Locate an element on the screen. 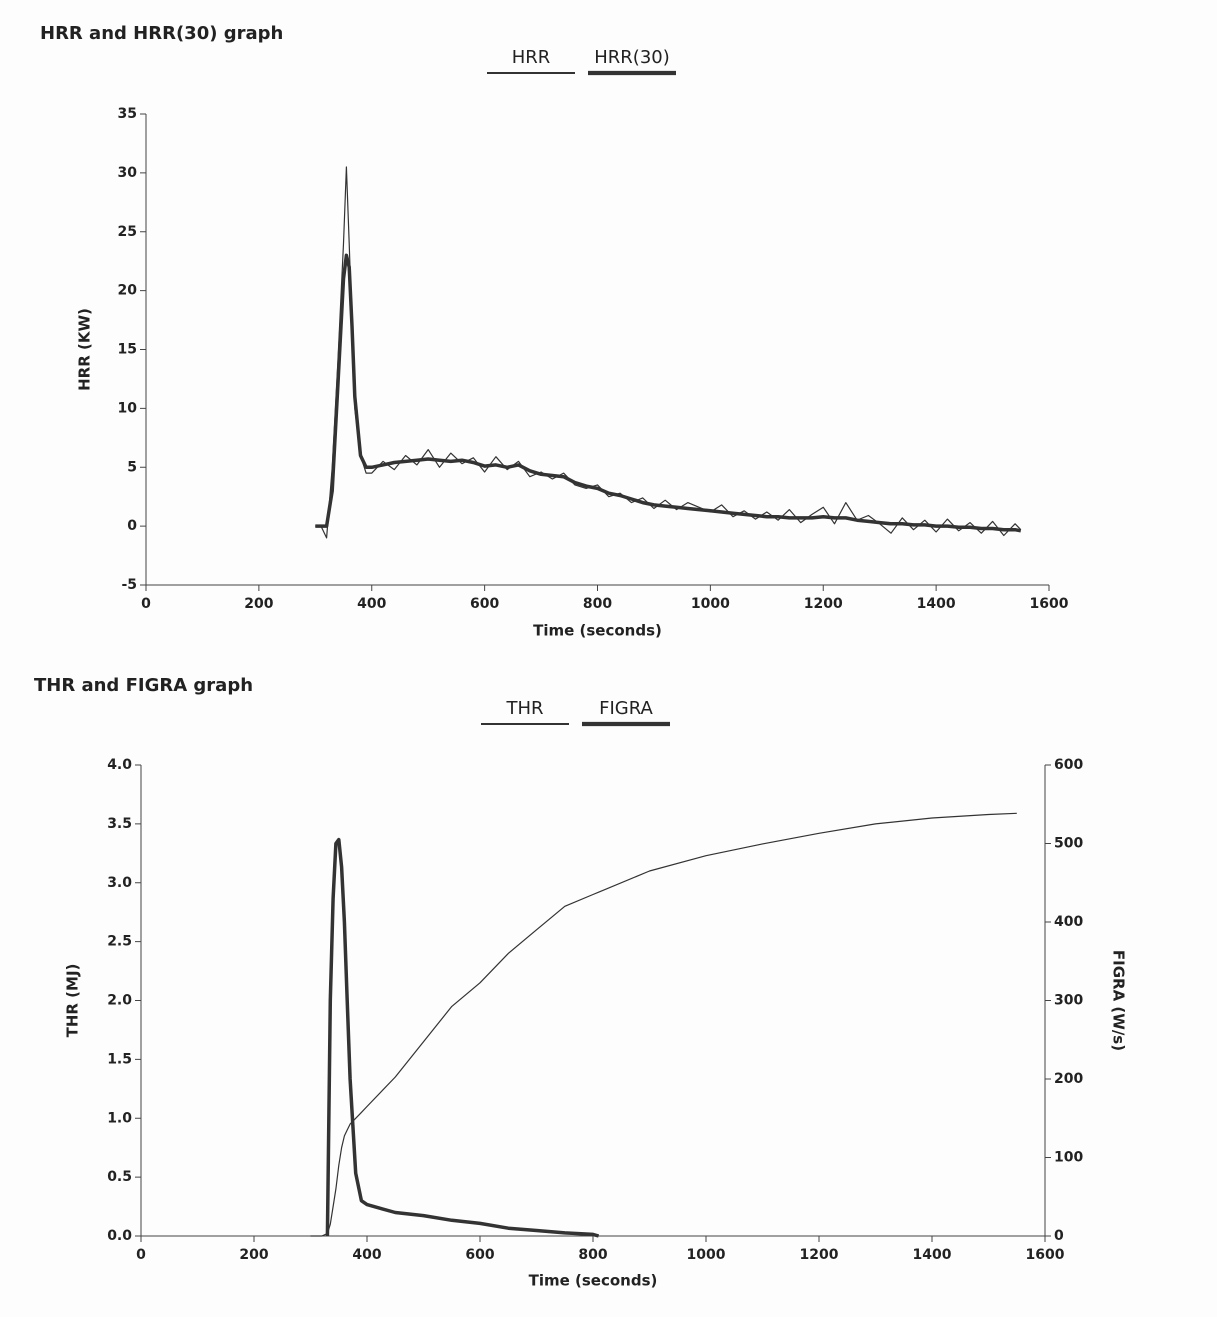  y2-tick-label: 300 is located at coordinates (1068, 1001).